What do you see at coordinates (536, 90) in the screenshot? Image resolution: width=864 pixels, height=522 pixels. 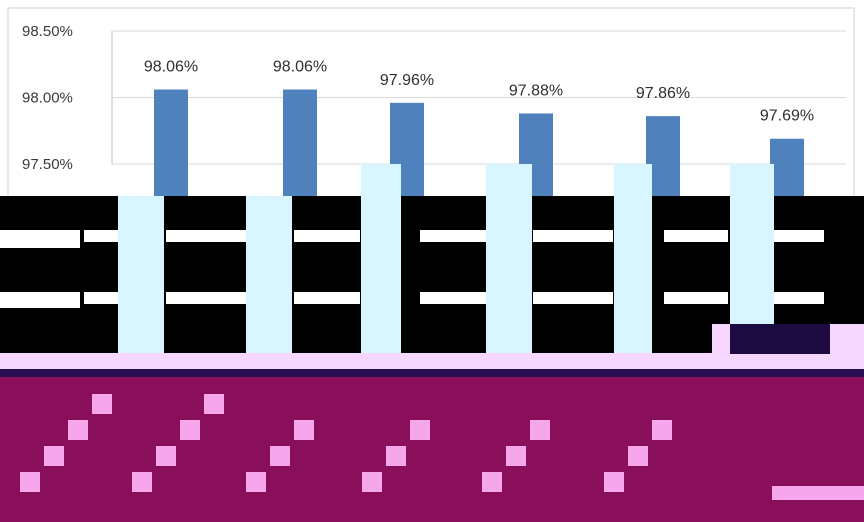 I see `data-label: 97.88%` at bounding box center [536, 90].